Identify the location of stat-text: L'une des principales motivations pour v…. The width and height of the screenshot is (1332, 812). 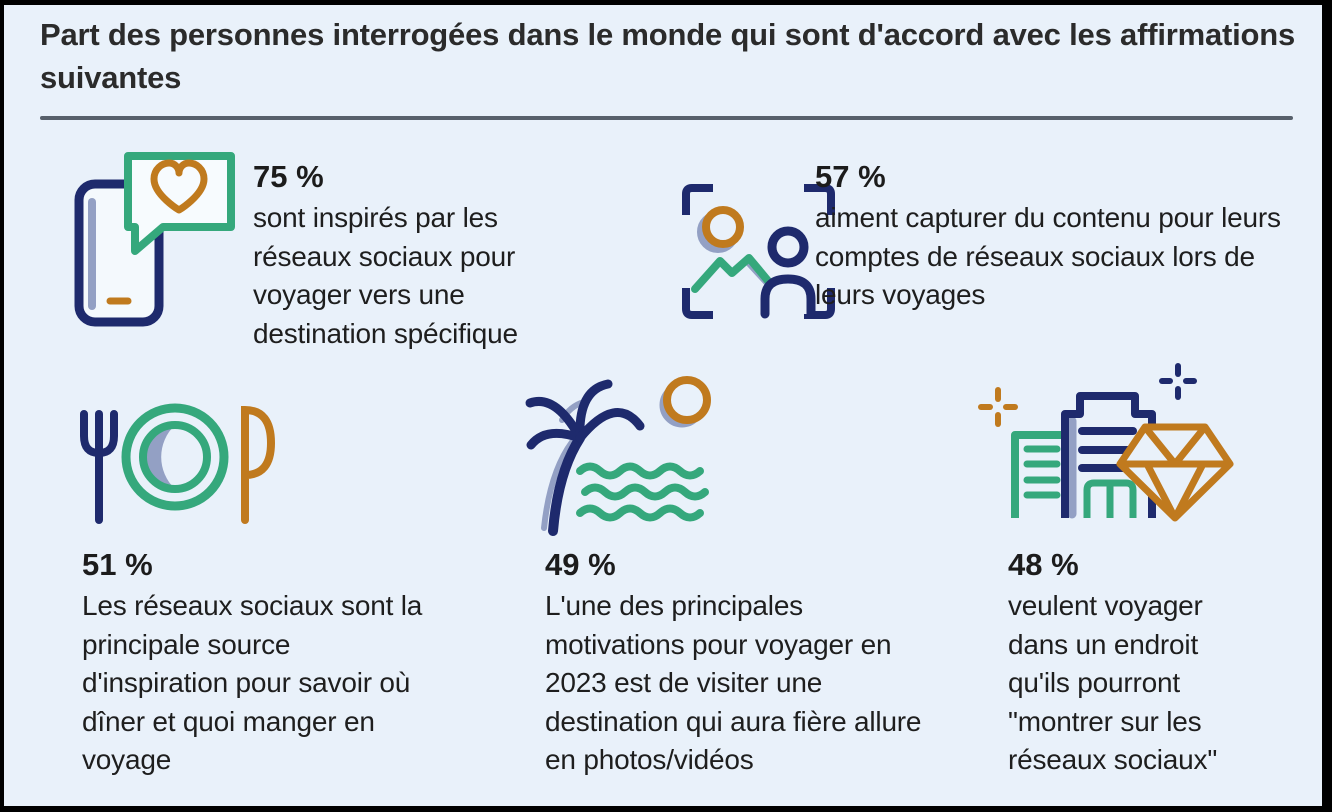
(733, 682).